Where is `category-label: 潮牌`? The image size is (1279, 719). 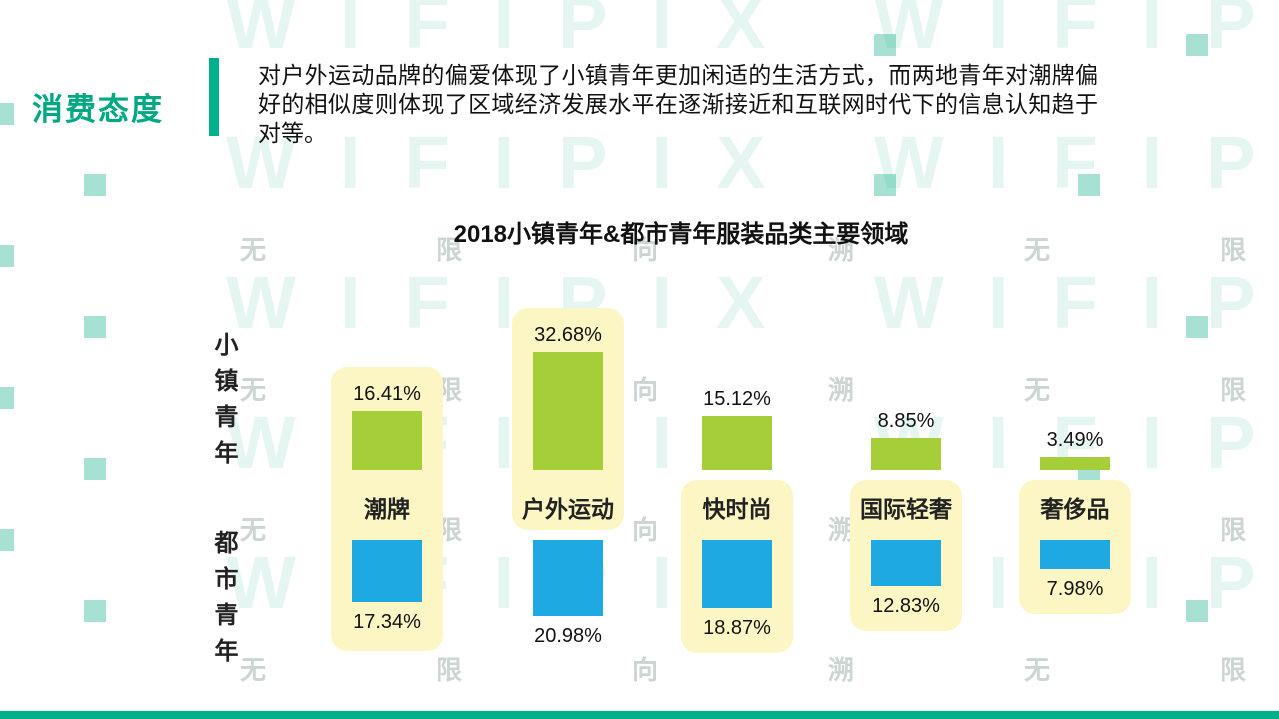 category-label: 潮牌 is located at coordinates (387, 509).